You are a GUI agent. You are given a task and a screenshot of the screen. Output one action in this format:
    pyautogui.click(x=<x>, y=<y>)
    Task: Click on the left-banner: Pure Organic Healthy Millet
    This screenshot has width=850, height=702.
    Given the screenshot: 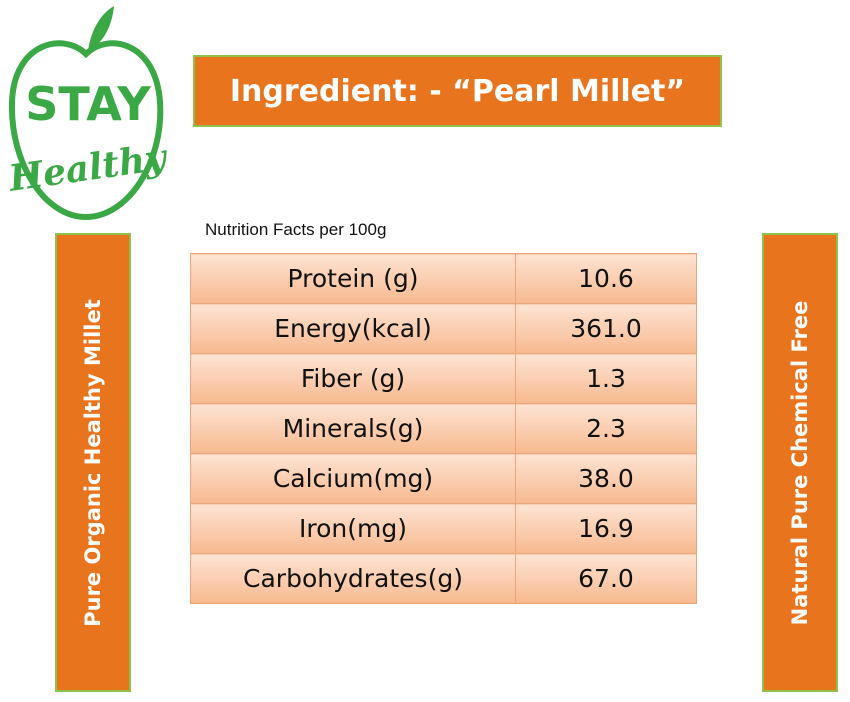 What is the action you would take?
    pyautogui.click(x=93, y=462)
    